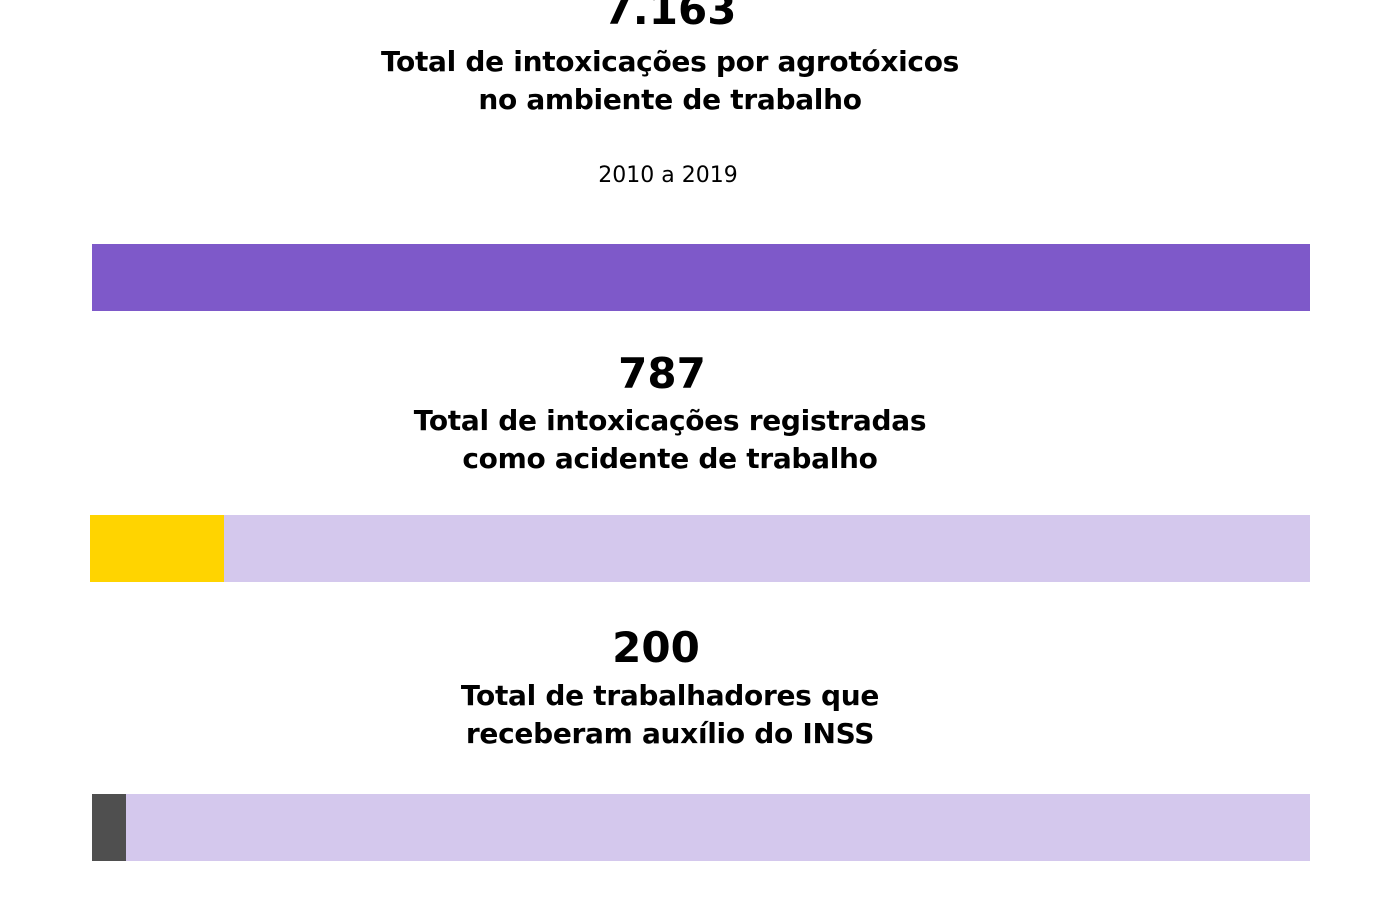 The image size is (1400, 900). What do you see at coordinates (662, 373) in the screenshot?
I see `stat-2-value: 787` at bounding box center [662, 373].